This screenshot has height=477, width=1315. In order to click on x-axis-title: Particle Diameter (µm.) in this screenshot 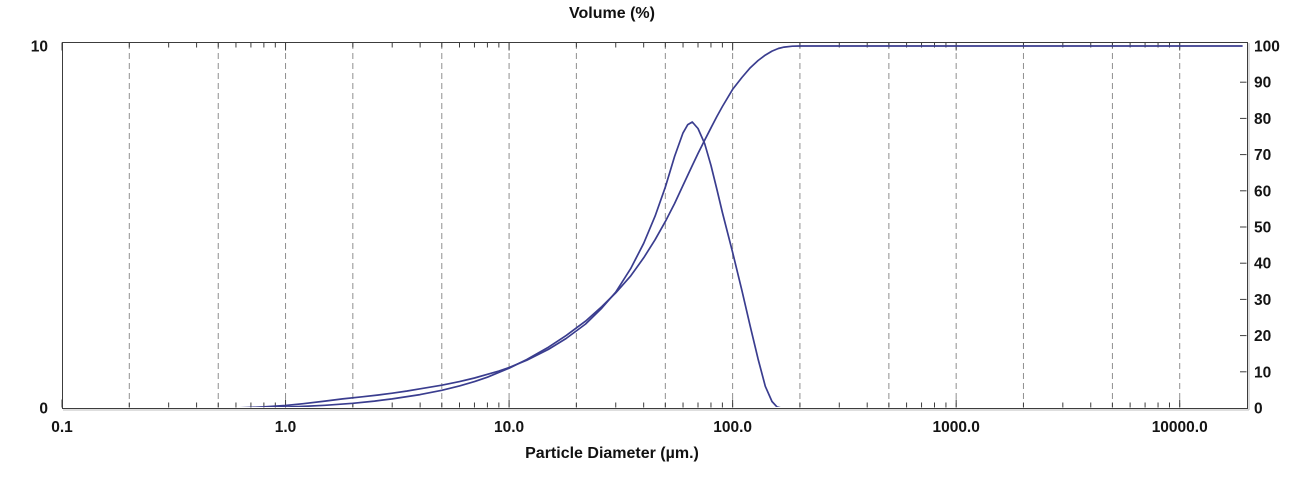, I will do `click(612, 453)`.